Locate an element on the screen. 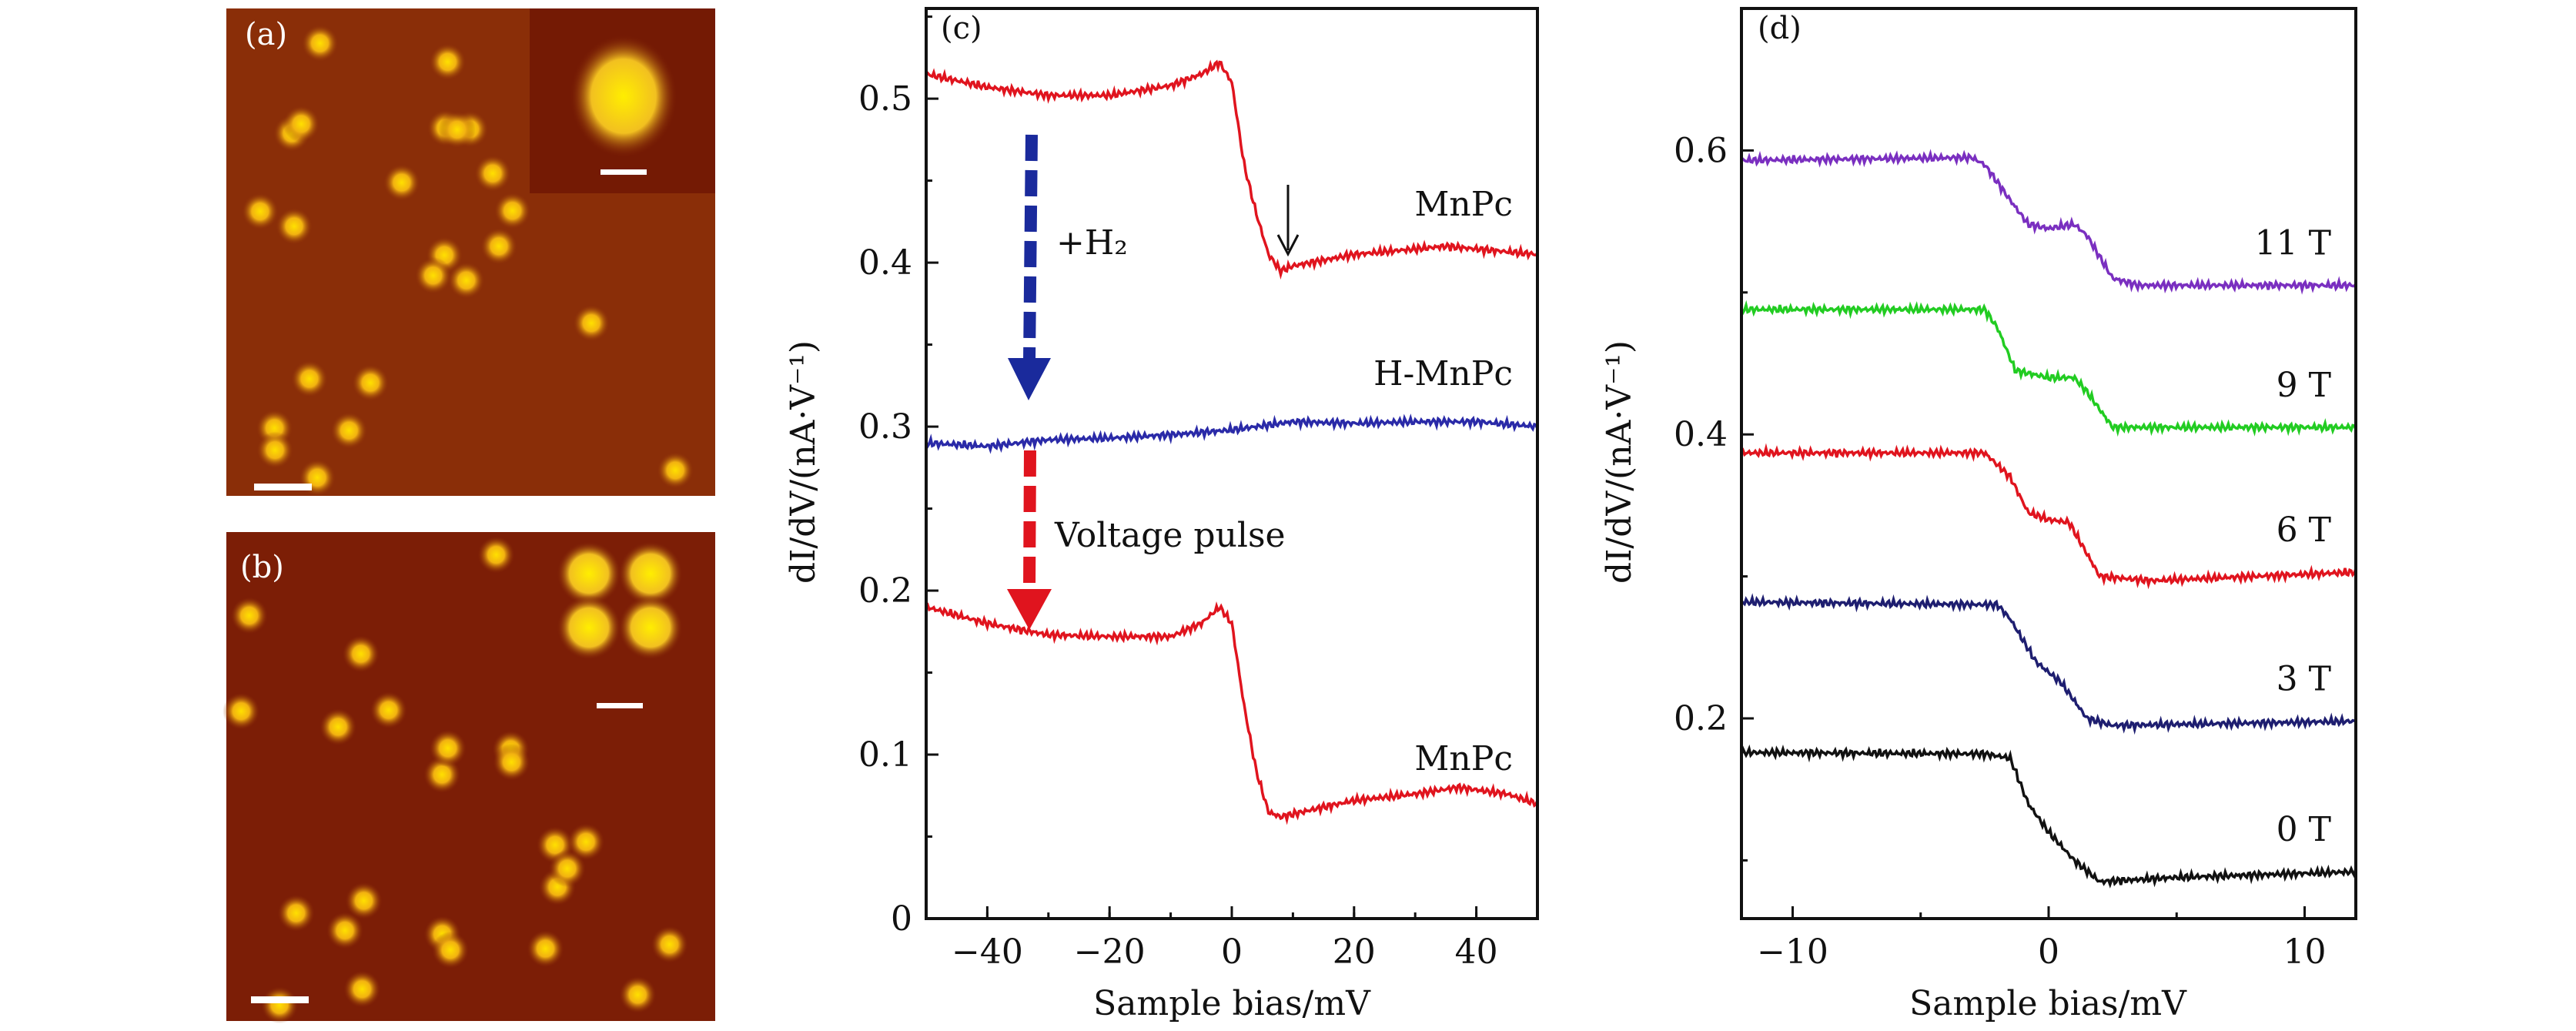  h2-arrow is located at coordinates (1030, 267).